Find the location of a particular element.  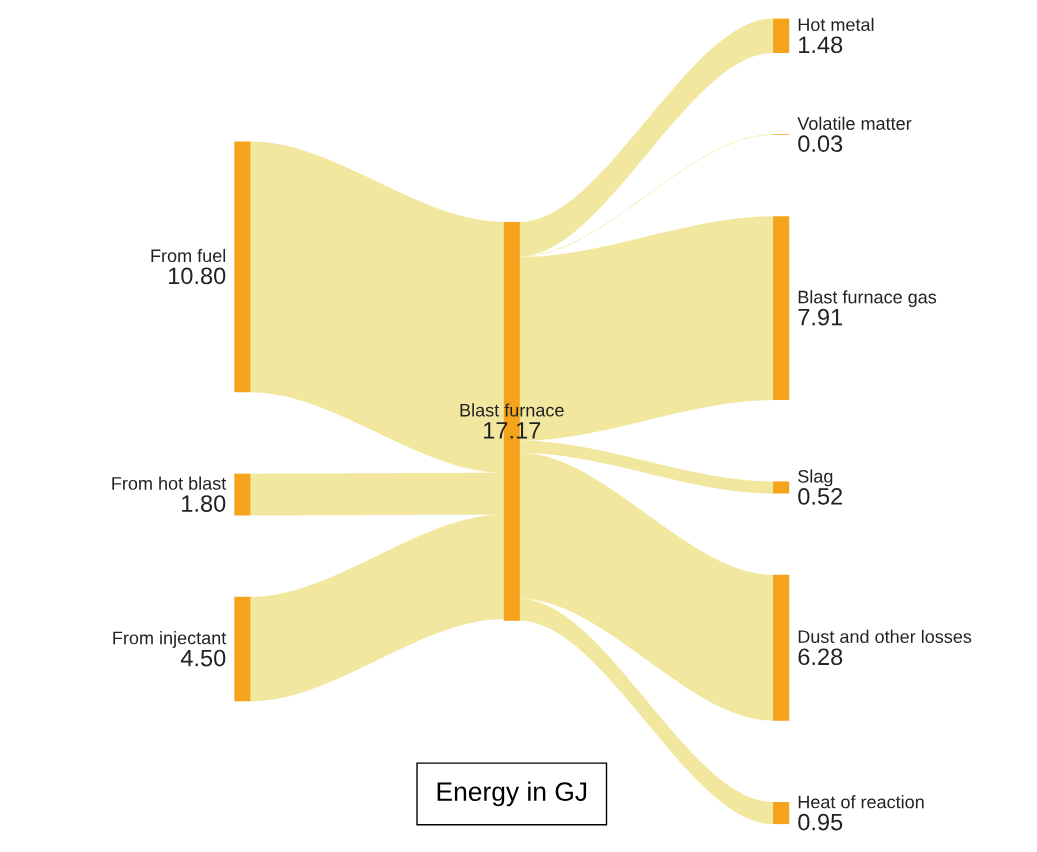

category-label: Heat of reaction is located at coordinates (861, 802).